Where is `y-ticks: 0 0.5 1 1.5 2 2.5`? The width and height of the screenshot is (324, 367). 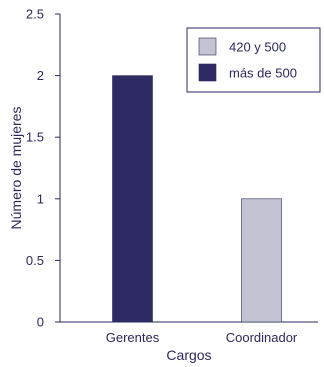 y-ticks: 0 0.5 1 1.5 2 2.5 is located at coordinates (43, 168).